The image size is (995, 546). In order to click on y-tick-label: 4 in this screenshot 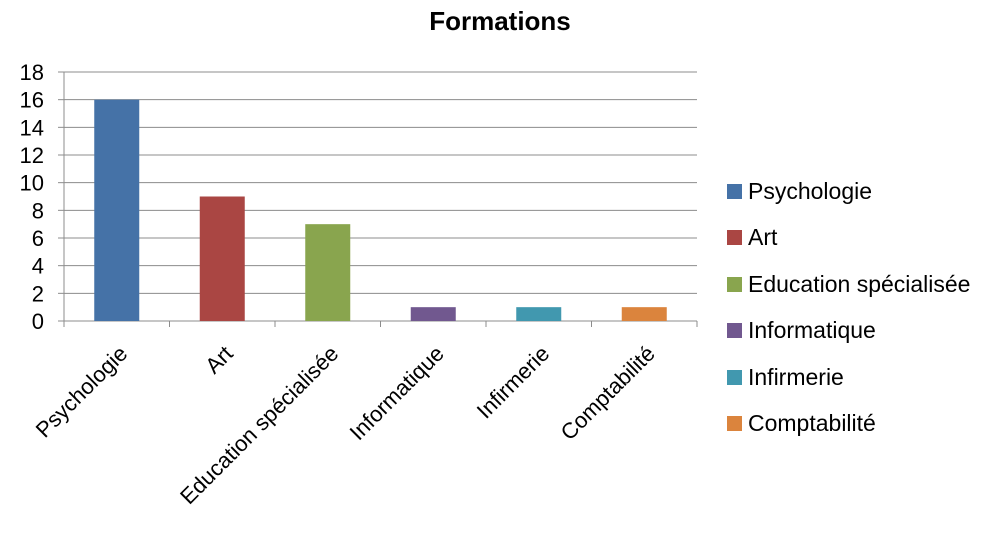, I will do `click(38, 266)`.